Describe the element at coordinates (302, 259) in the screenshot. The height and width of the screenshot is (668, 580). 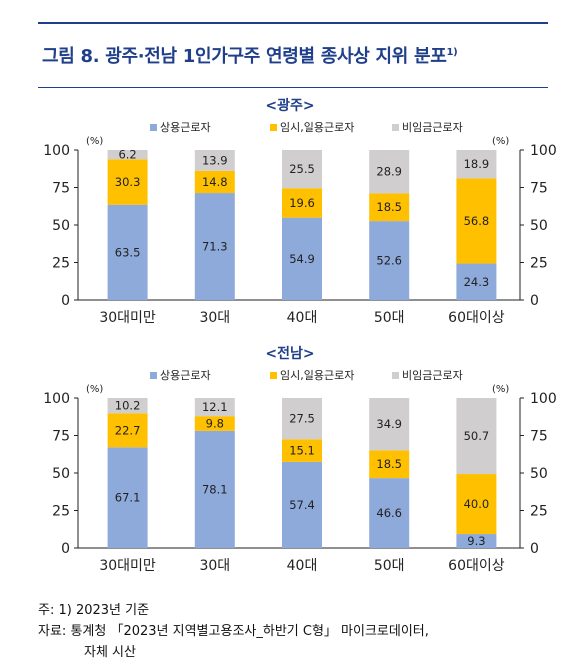
I see `data-label: 54.9` at that location.